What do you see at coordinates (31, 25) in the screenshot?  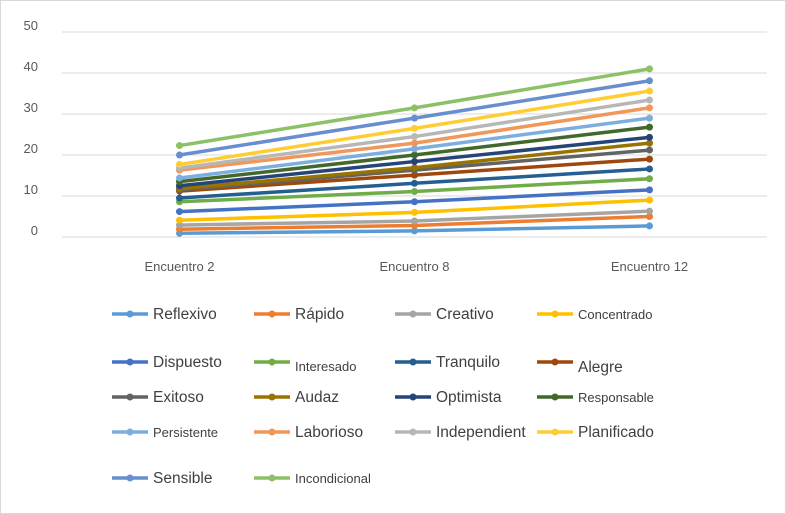 I see `y-tick-label: 50` at bounding box center [31, 25].